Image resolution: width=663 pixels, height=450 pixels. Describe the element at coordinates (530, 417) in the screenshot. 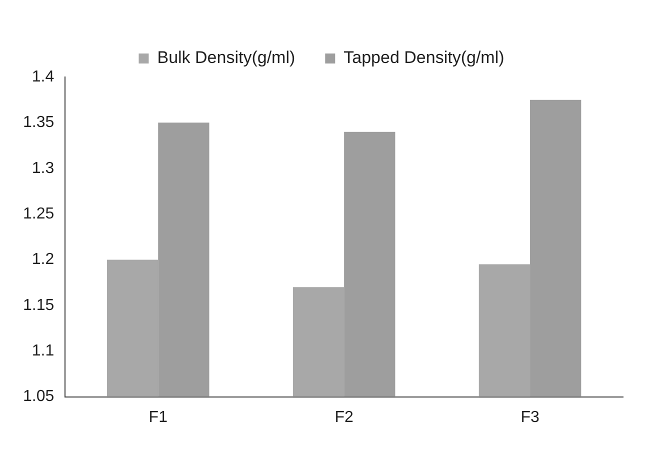

I see `x-tick-label: F3` at that location.